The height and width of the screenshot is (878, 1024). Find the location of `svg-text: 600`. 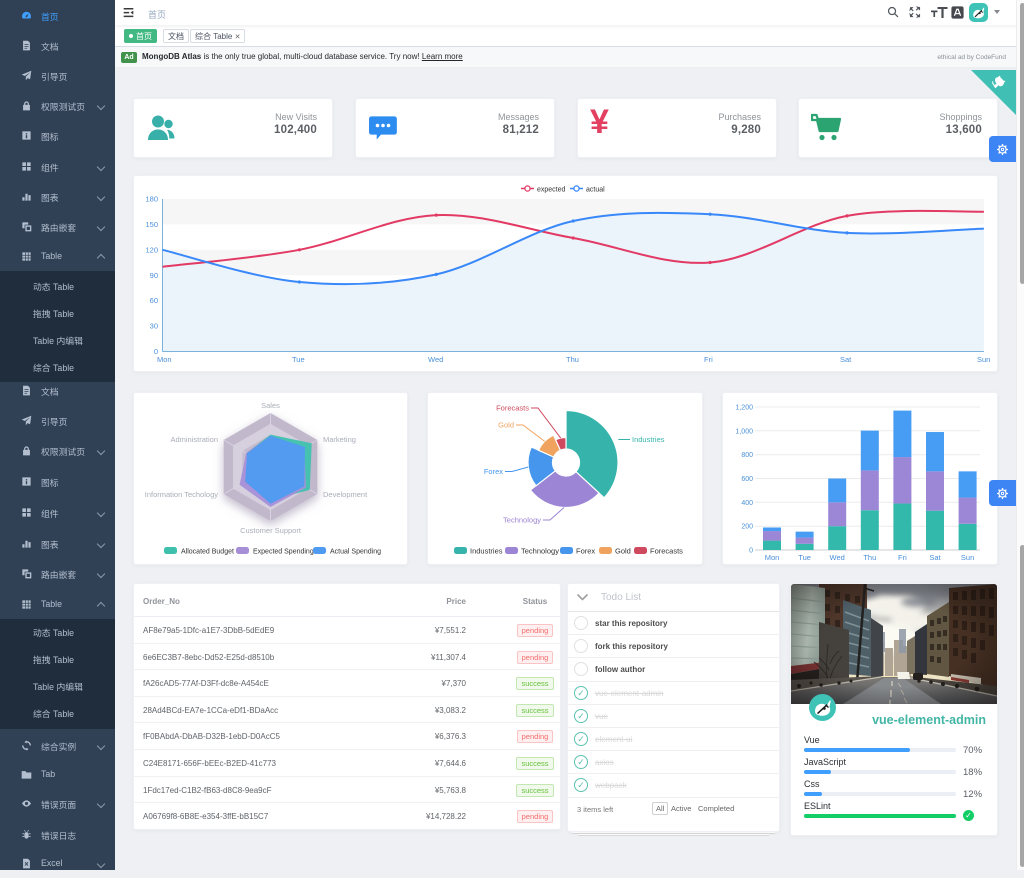

svg-text: 600 is located at coordinates (747, 479).